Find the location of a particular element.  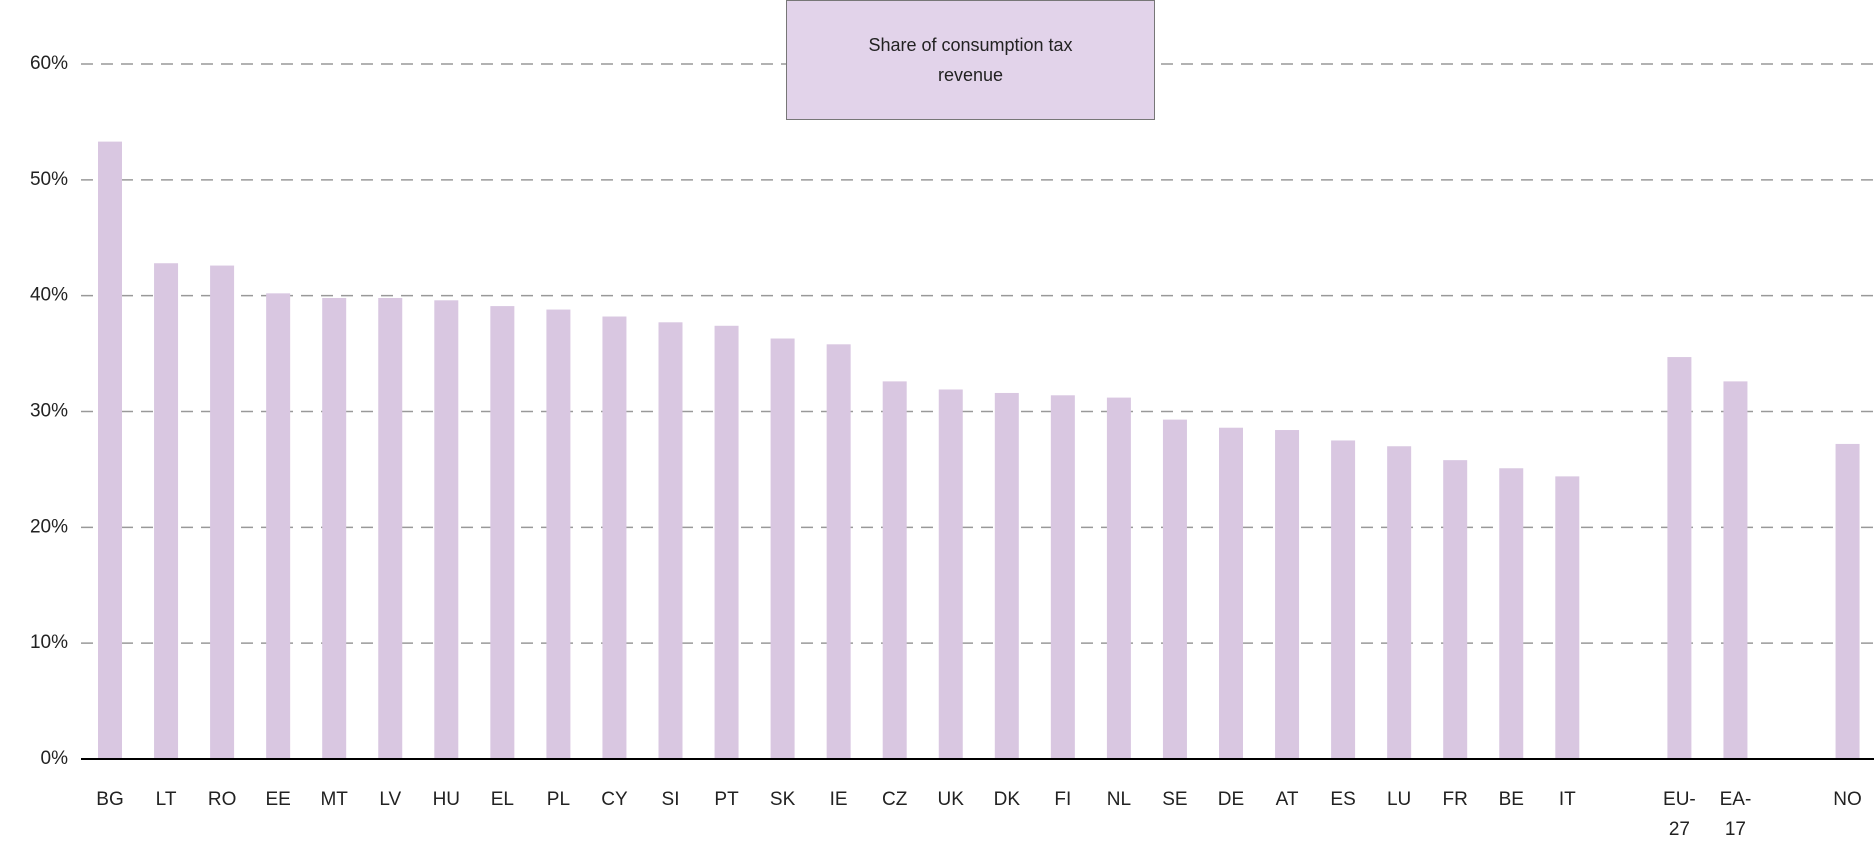

x-tick-label: NO is located at coordinates (1847, 799).